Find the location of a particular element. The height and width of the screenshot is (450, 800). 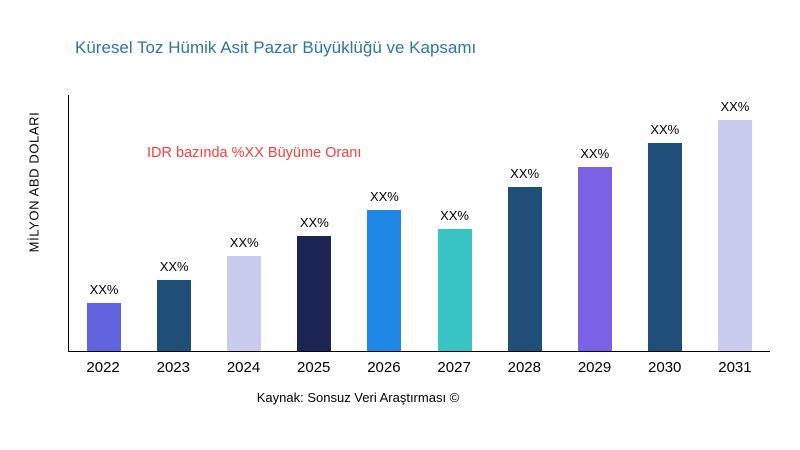

bar-2024 is located at coordinates (244, 303).